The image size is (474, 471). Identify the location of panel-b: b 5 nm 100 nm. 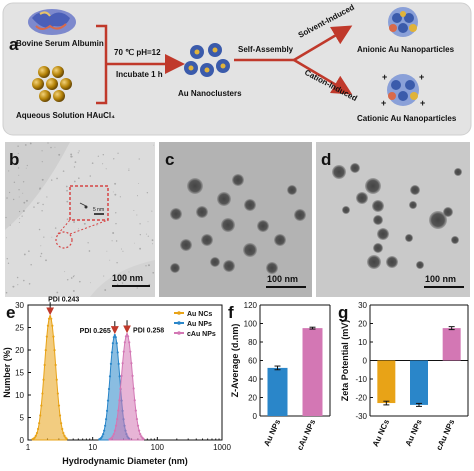
(80, 219).